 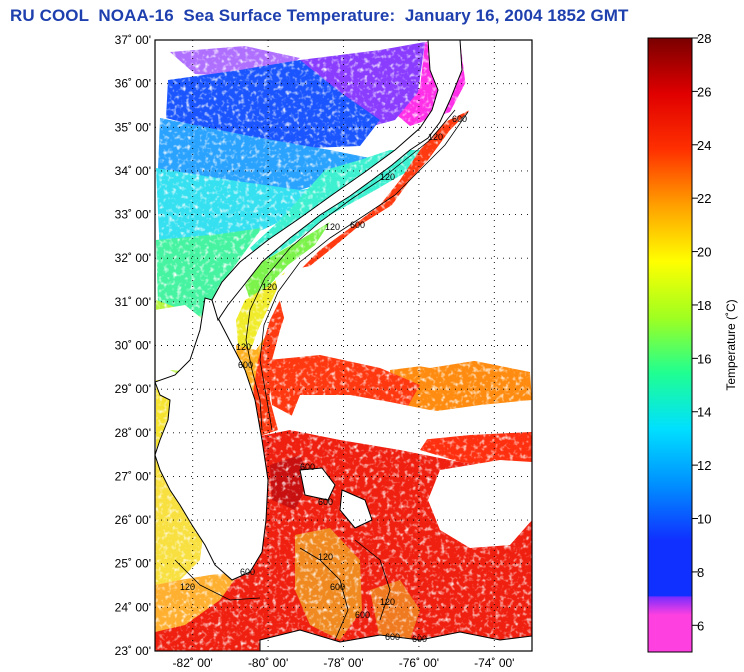 What do you see at coordinates (704, 145) in the screenshot?
I see `colorbar-tick-label: 24` at bounding box center [704, 145].